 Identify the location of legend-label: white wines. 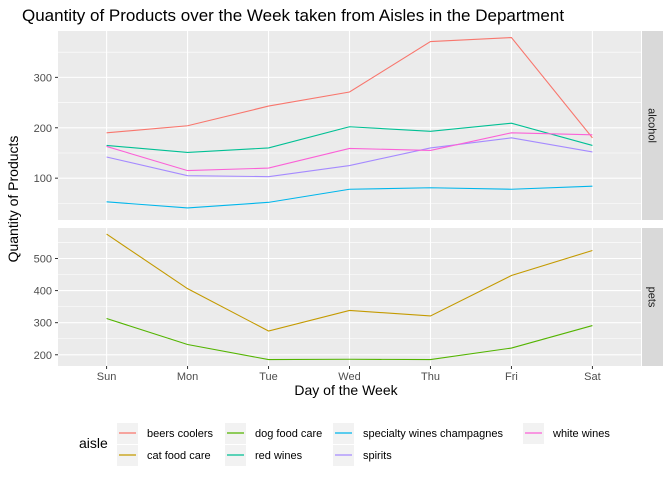
(581, 434).